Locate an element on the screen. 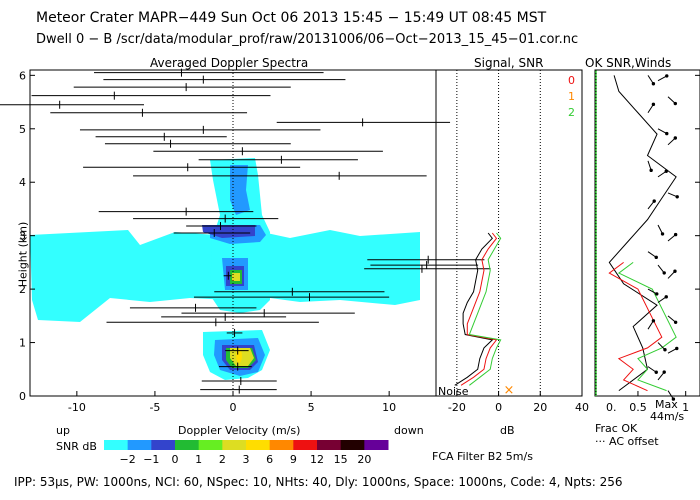 Image resolution: width=700 pixels, height=500 pixels. frac-x-tick-label: 0. is located at coordinates (611, 407).